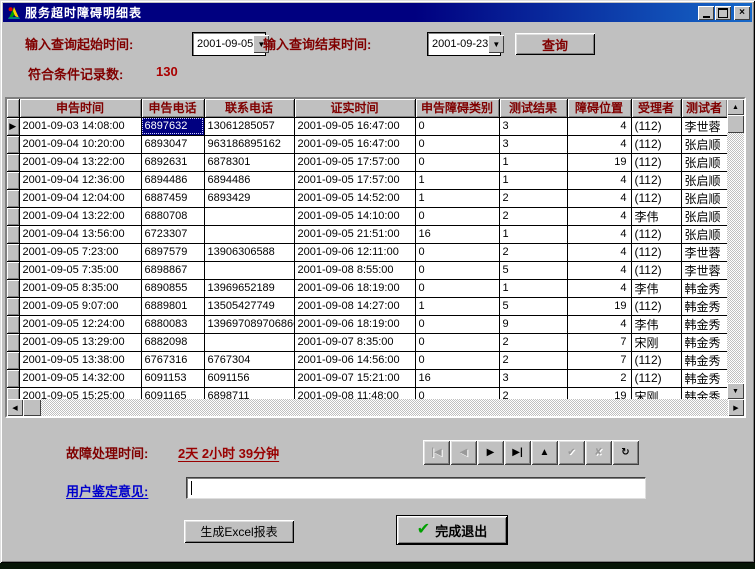  I want to click on start-date-combobox: 2001-09-05 ▼, so click(231, 44).